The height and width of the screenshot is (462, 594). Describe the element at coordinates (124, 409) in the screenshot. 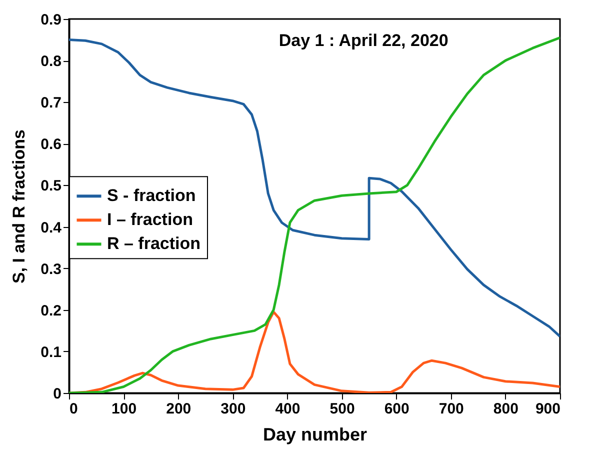

I see `x-tick-label: 100` at that location.